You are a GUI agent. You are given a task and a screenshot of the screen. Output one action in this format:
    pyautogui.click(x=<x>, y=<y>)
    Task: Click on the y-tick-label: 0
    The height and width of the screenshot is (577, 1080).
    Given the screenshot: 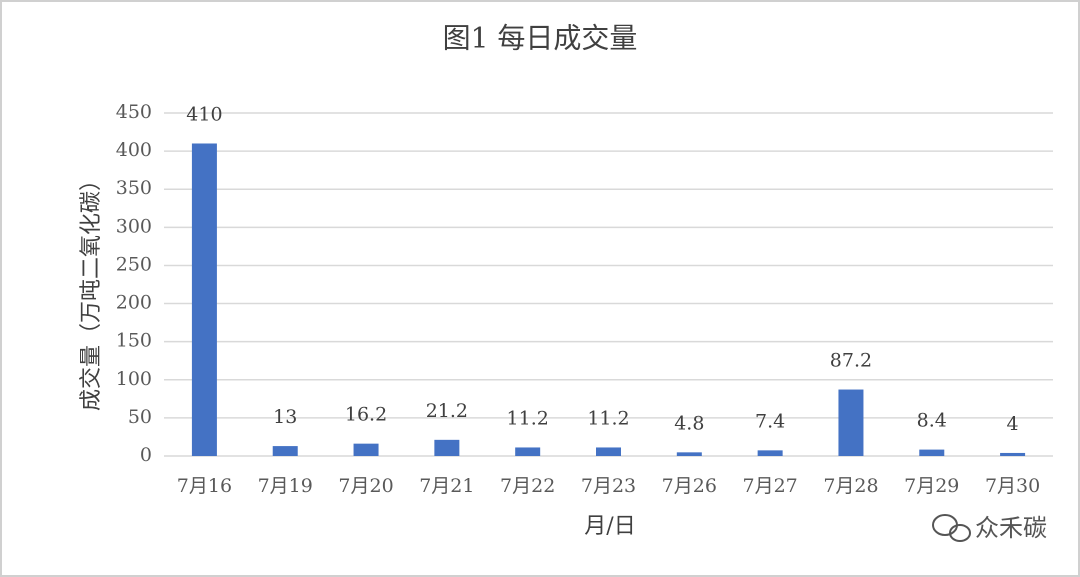 What is the action you would take?
    pyautogui.click(x=146, y=455)
    